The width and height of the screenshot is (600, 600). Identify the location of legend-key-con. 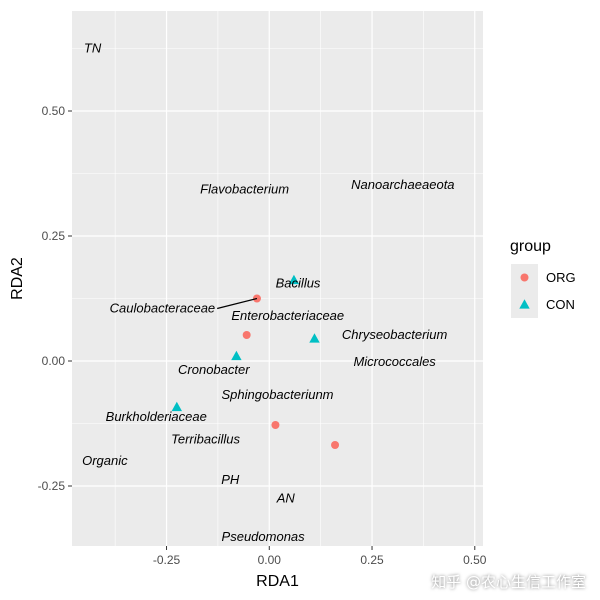
(524, 304).